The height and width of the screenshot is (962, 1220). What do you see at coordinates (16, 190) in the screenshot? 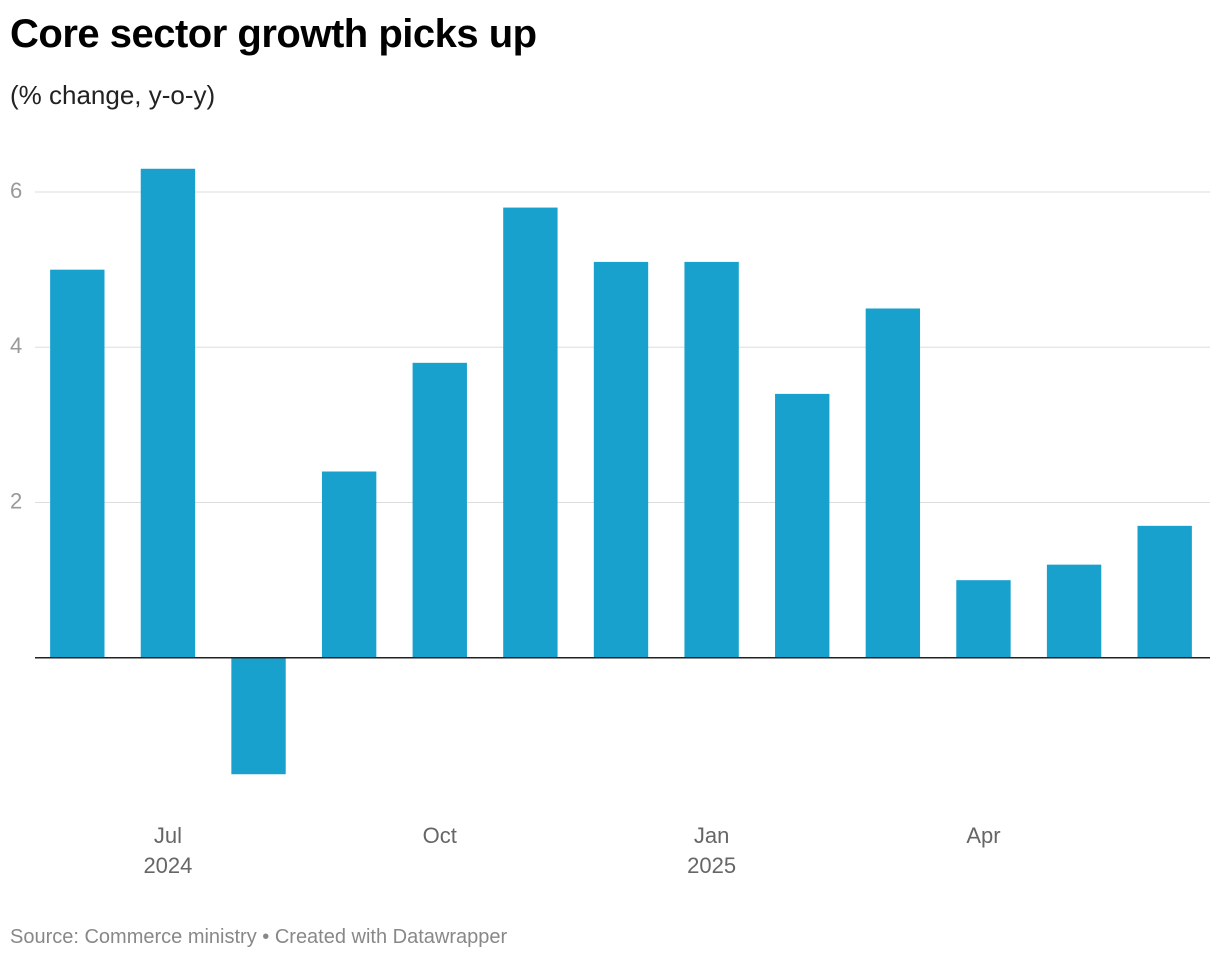
I see `y-tick-label: 6` at bounding box center [16, 190].